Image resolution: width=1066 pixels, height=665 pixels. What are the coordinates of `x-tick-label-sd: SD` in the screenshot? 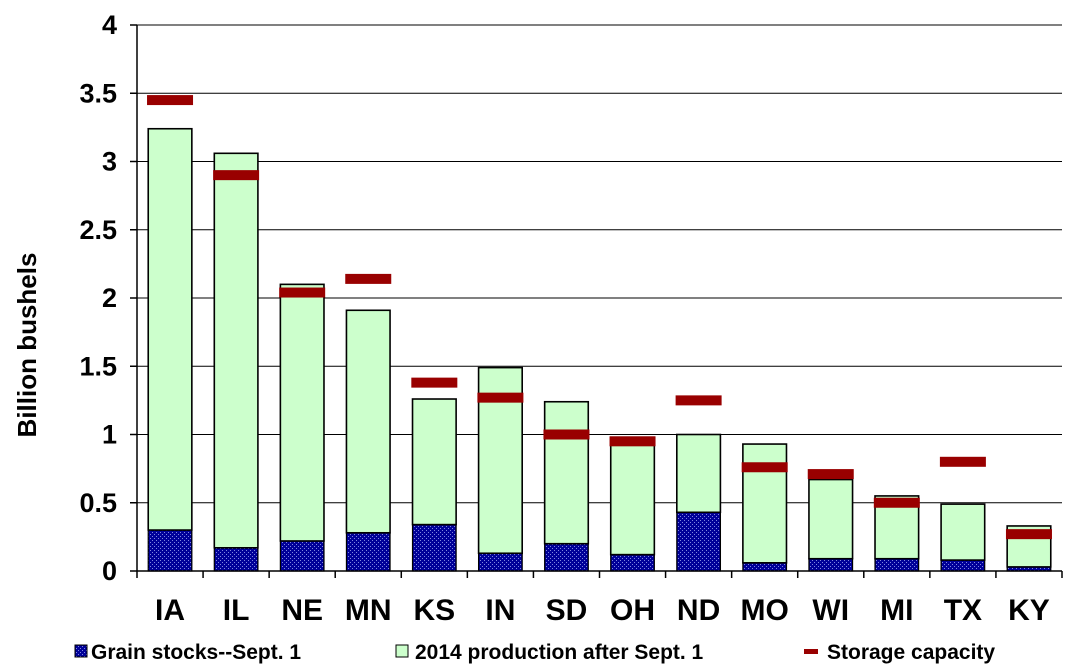 It's located at (567, 610).